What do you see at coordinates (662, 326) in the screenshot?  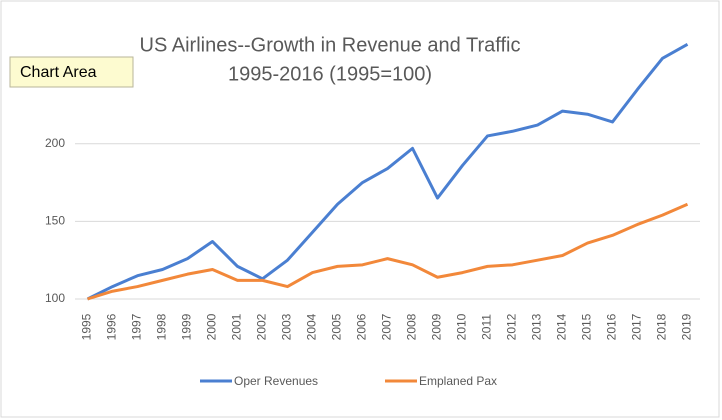 I see `x-tick-label: 2018` at bounding box center [662, 326].